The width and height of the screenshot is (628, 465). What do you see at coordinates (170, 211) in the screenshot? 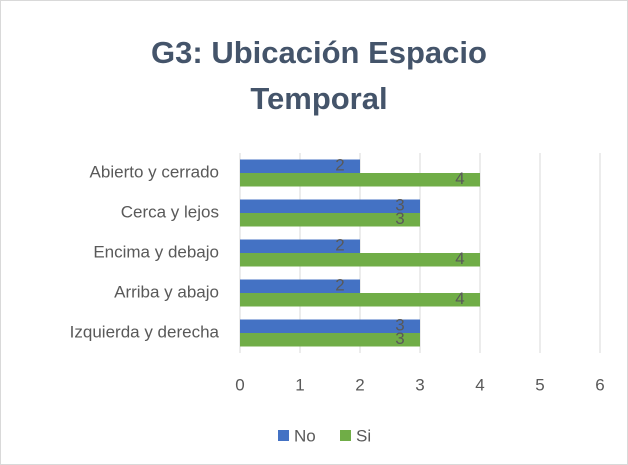
I see `y-tick-label: Cerca y lejos` at bounding box center [170, 211].